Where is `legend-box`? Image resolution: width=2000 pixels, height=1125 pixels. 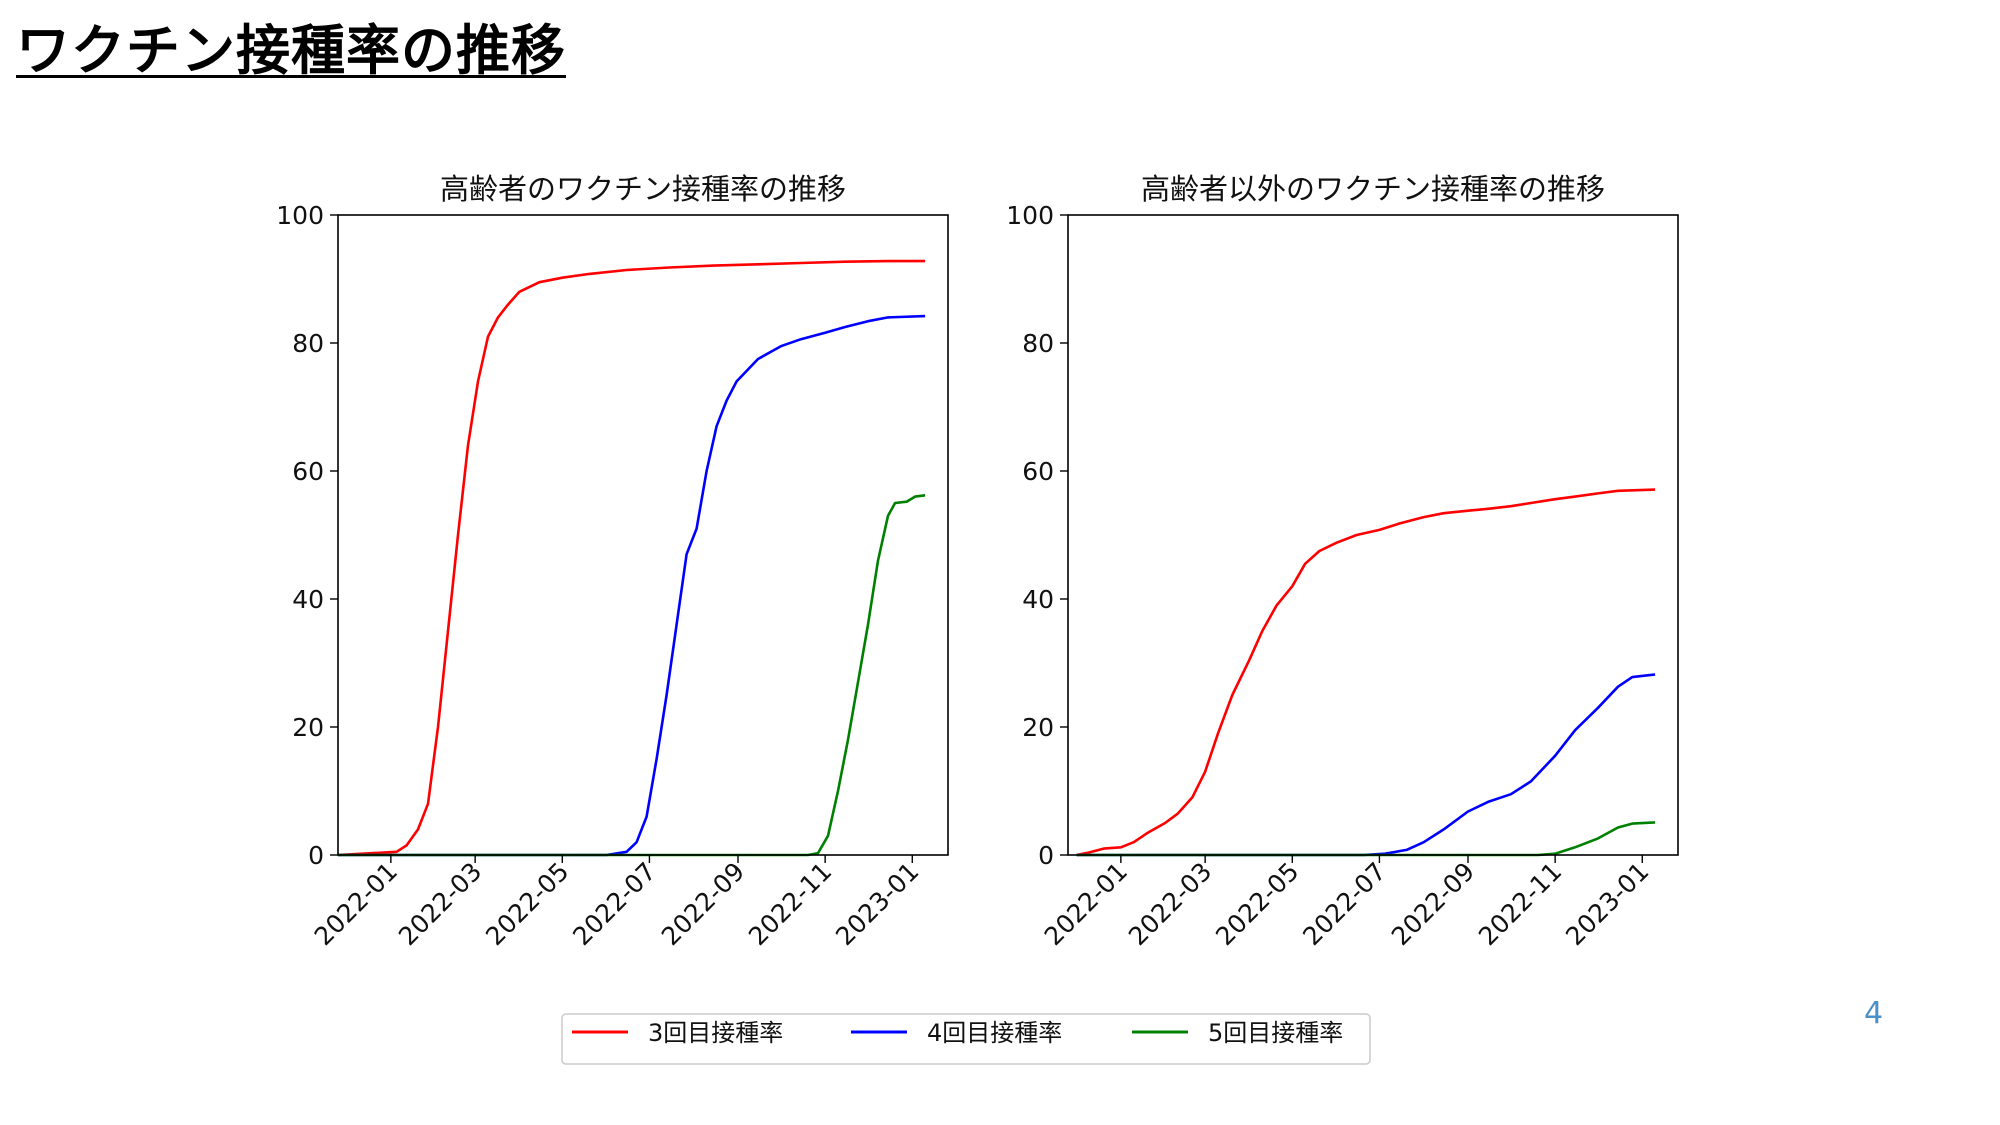 legend-box is located at coordinates (966, 1039).